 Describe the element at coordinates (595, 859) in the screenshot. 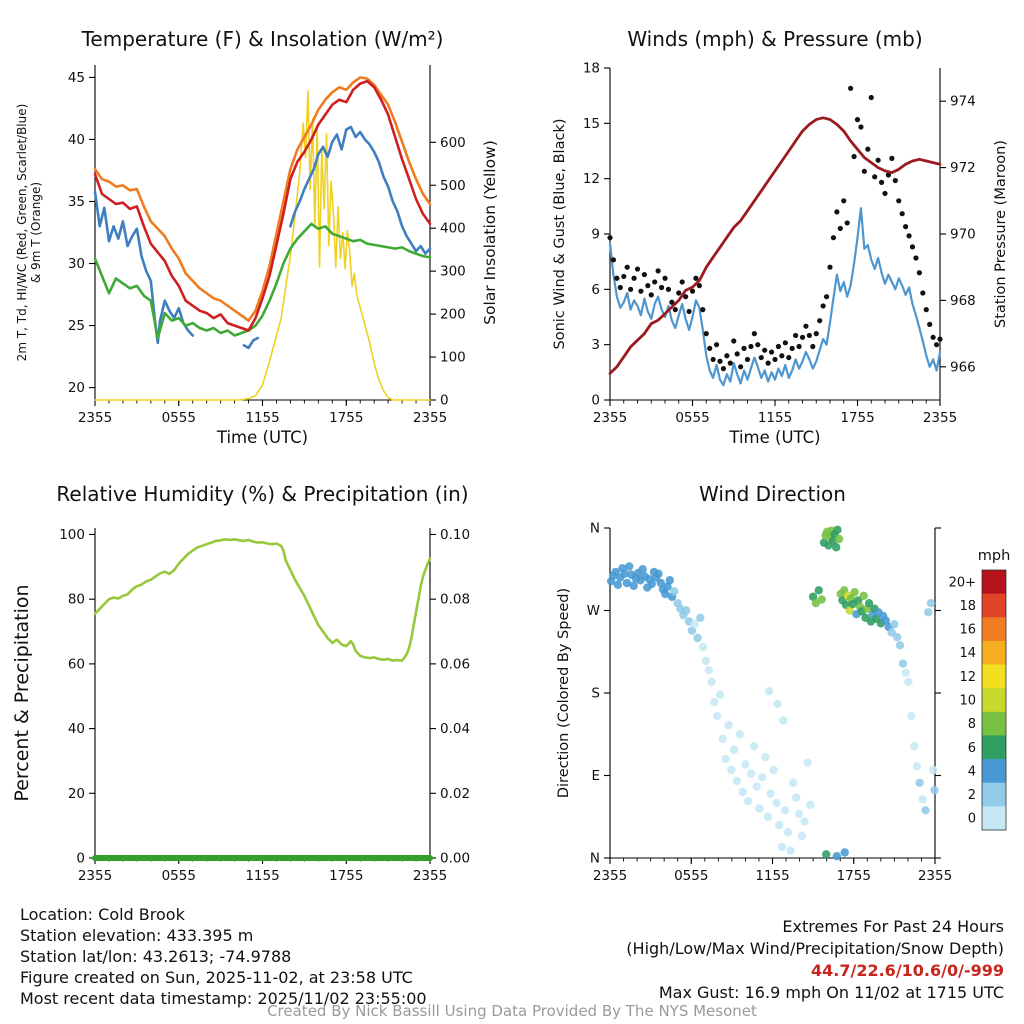

I see `svg-text: N` at that location.